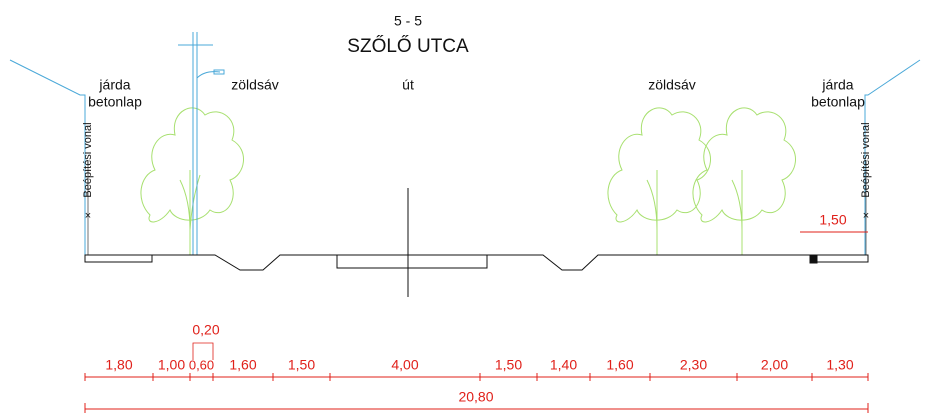  What do you see at coordinates (832, 220) in the screenshot?
I see `setback-label: 1,50` at bounding box center [832, 220].